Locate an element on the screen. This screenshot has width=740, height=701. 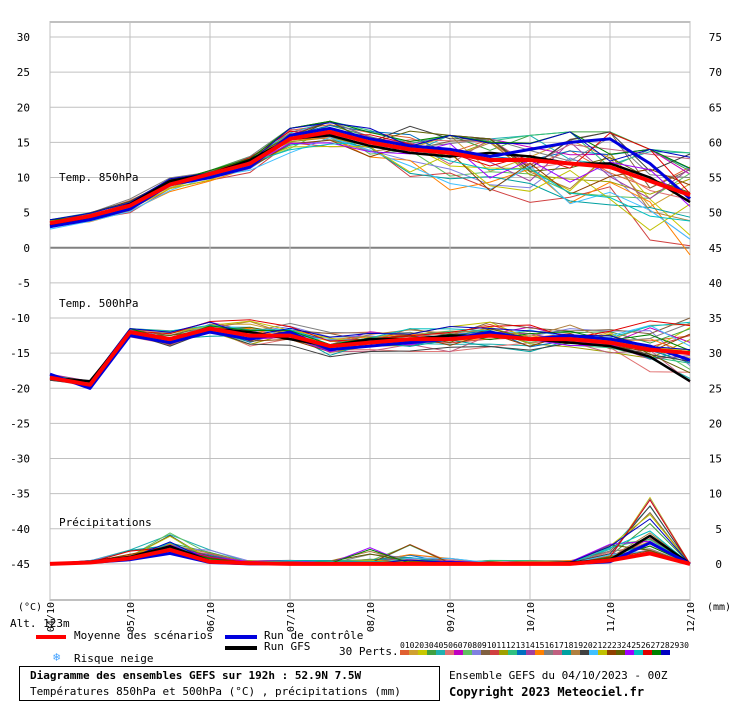
t500-control-line is located at coordinates (370, 360).